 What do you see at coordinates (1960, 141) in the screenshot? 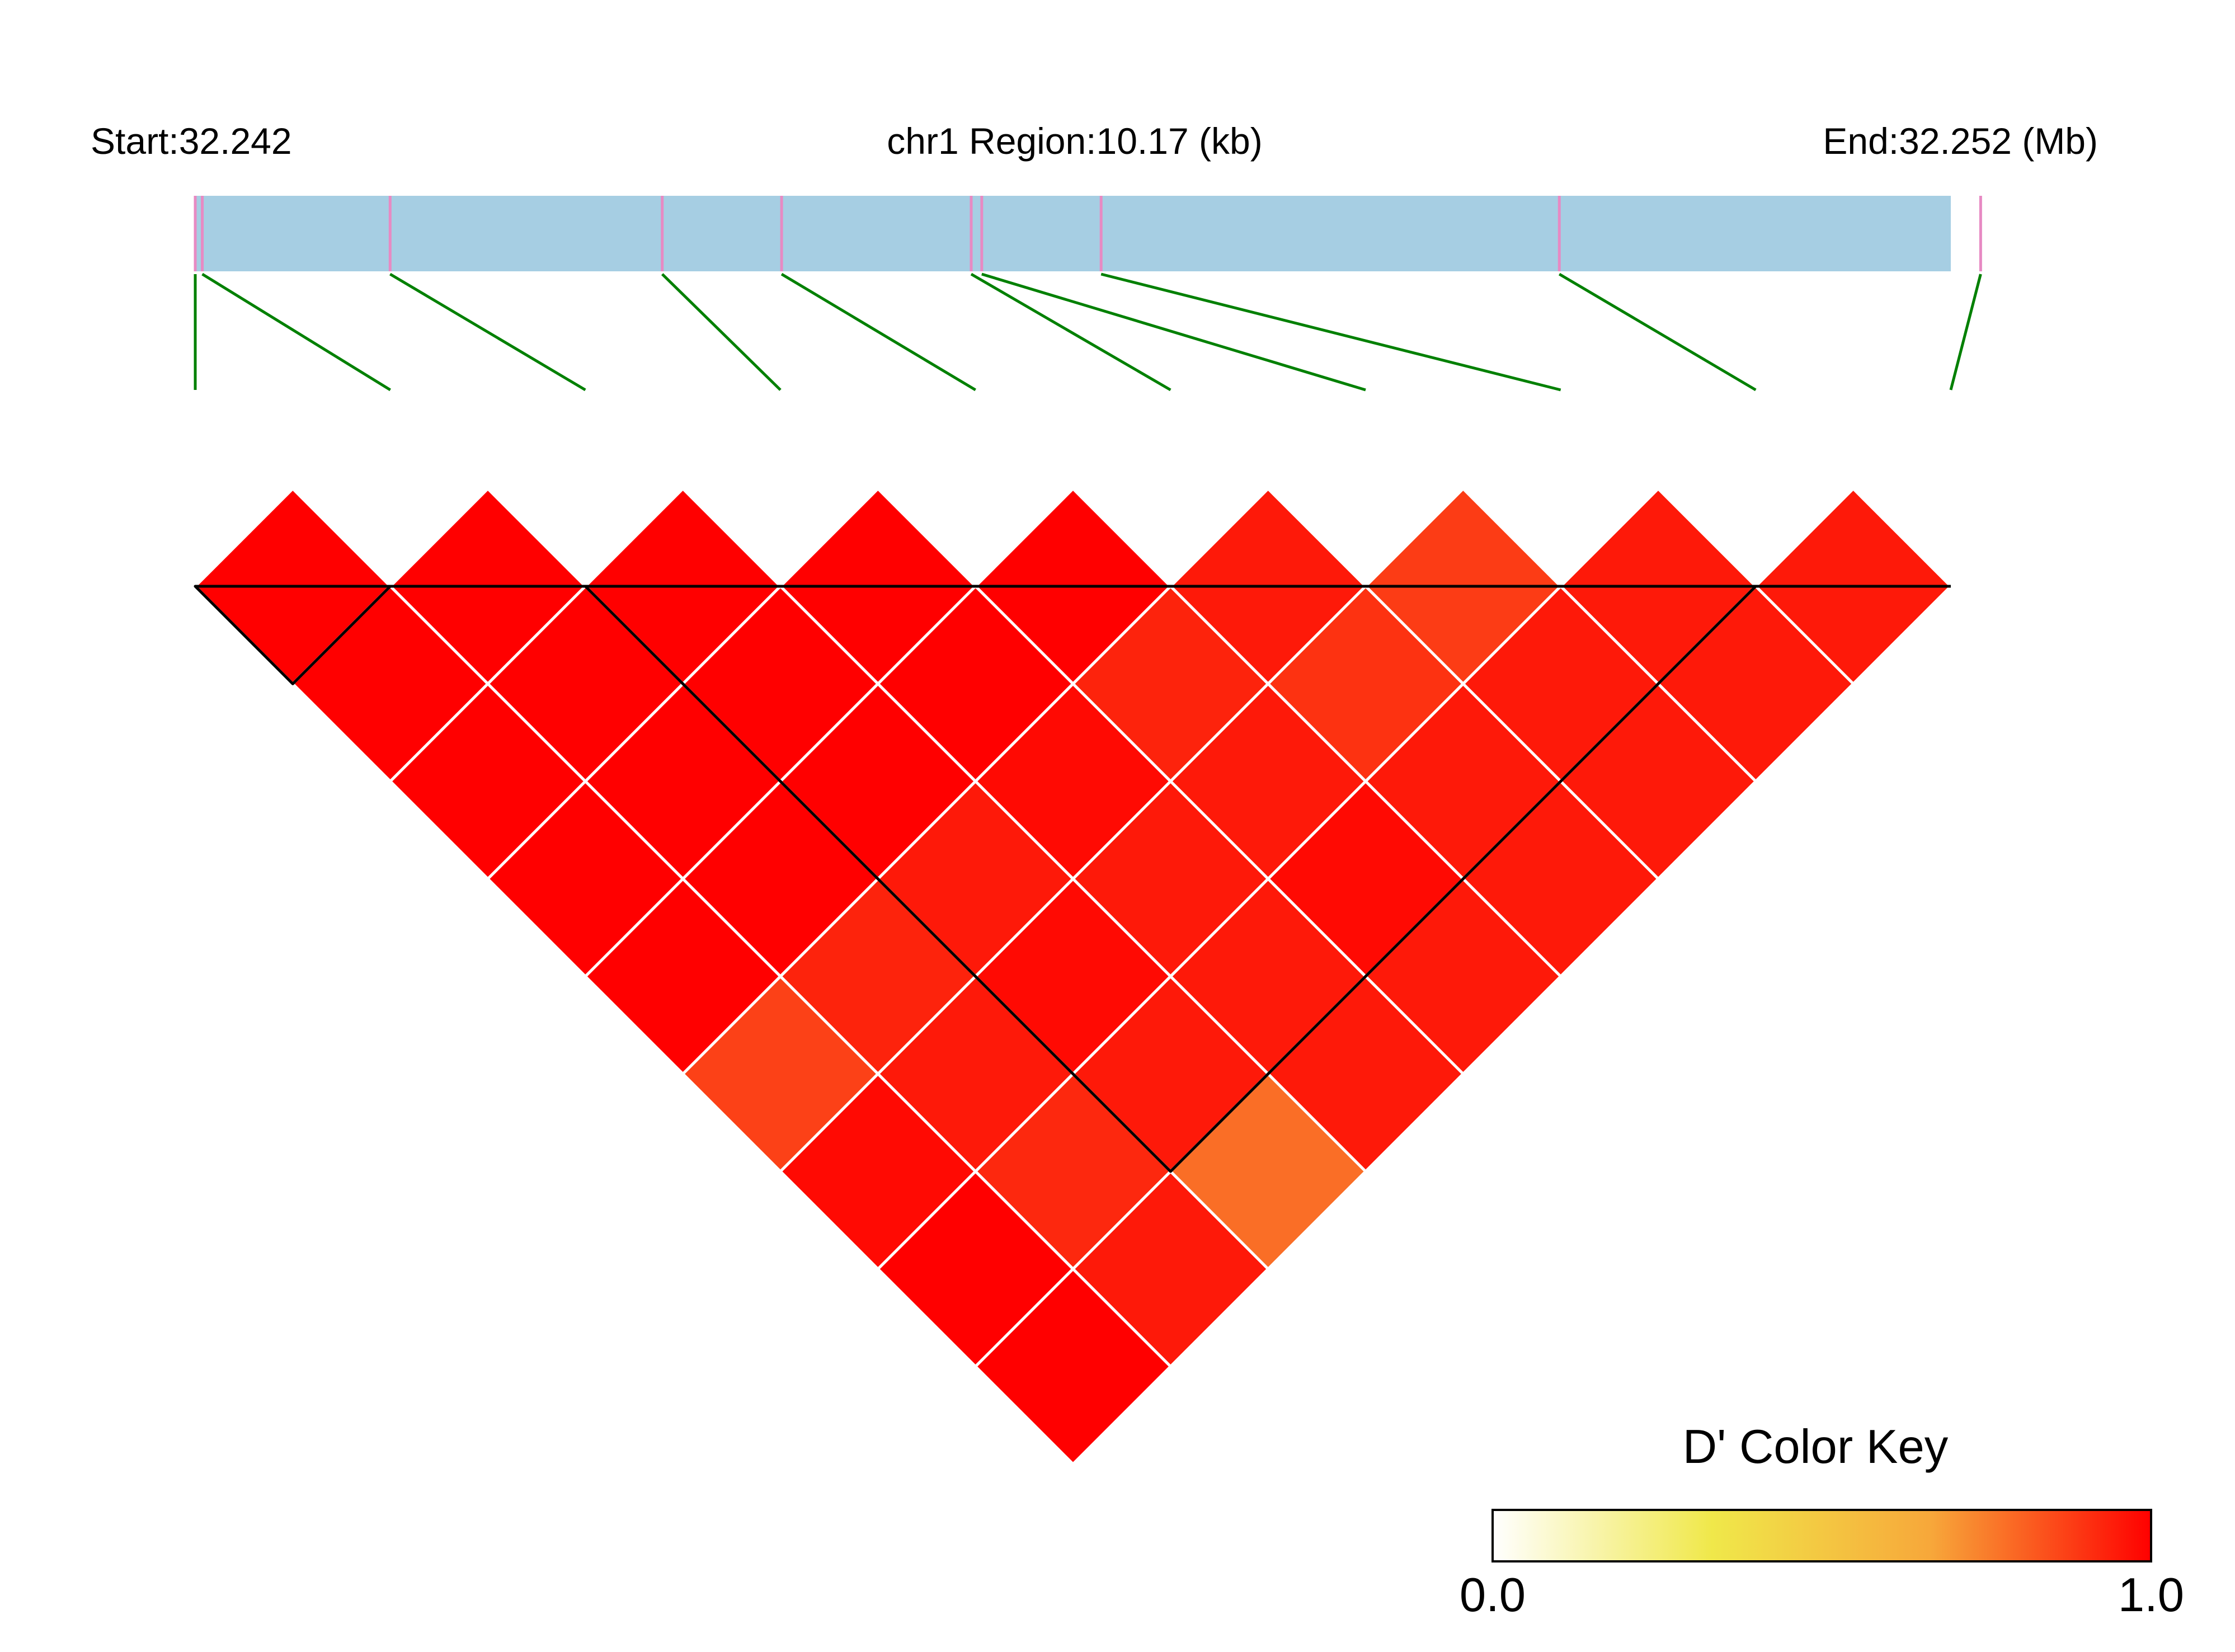
I see `region-end-label: End:32.252 (Mb)` at bounding box center [1960, 141].